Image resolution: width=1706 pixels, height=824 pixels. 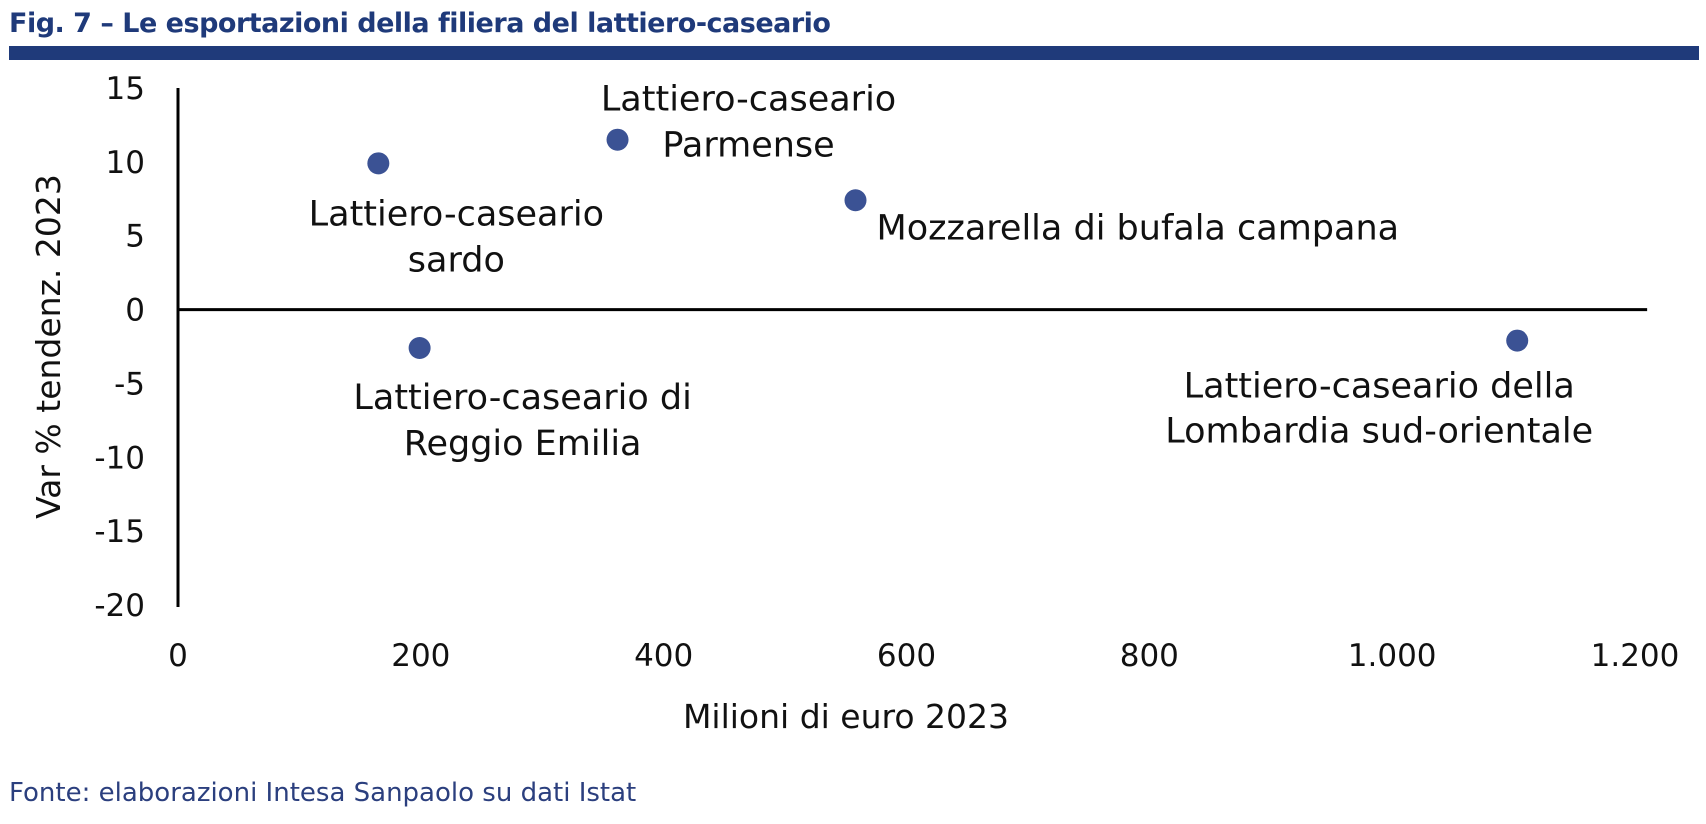 What do you see at coordinates (854, 53) in the screenshot?
I see `title-rule` at bounding box center [854, 53].